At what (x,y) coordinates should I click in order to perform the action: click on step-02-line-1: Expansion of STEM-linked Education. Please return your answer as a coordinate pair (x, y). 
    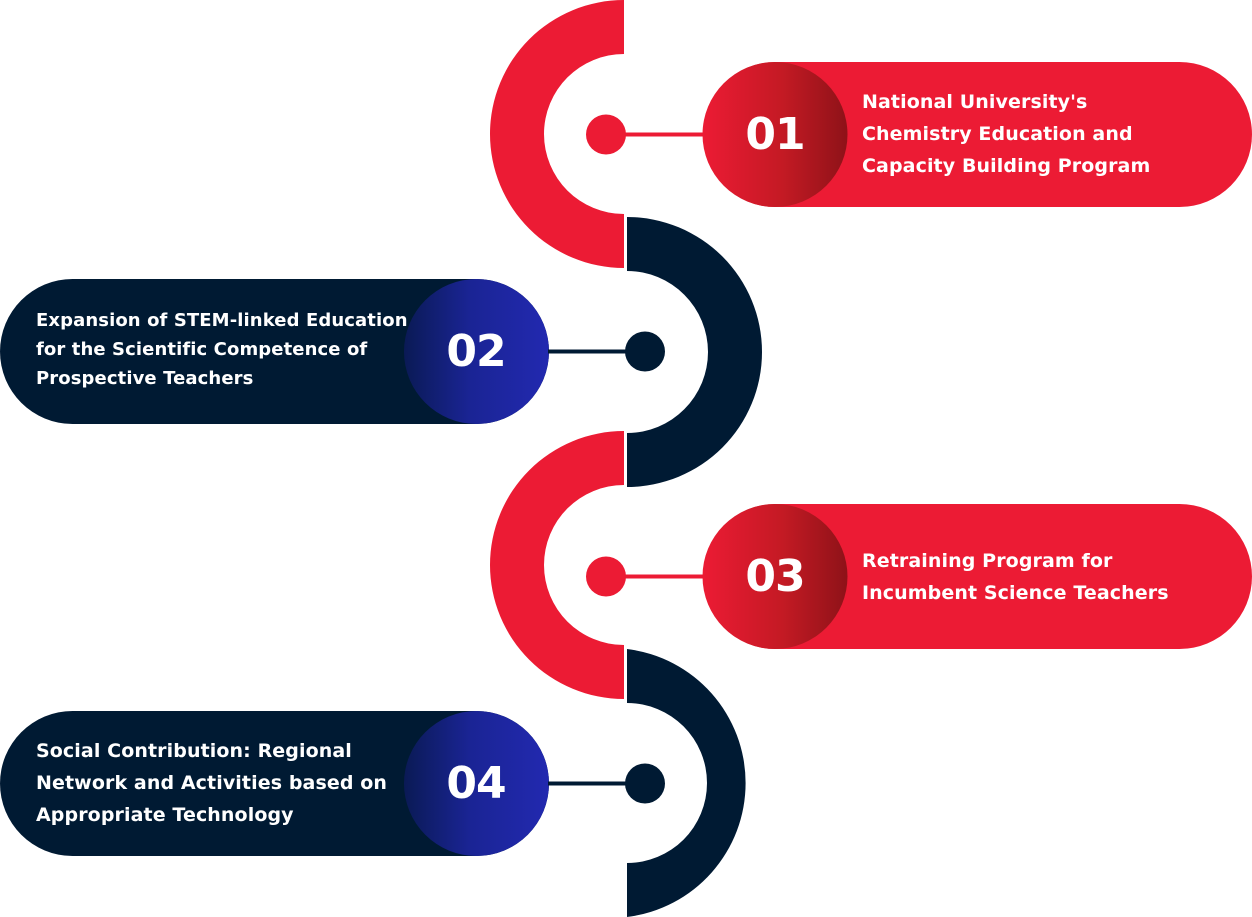
    Looking at the image, I should click on (222, 320).